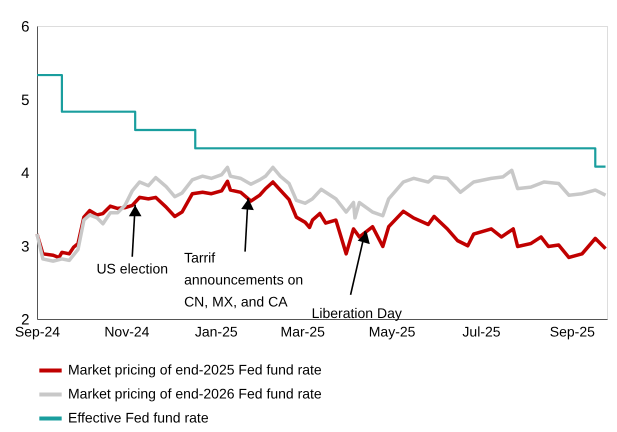 This screenshot has height=432, width=617. I want to click on y-tick-label: 4, so click(25, 173).